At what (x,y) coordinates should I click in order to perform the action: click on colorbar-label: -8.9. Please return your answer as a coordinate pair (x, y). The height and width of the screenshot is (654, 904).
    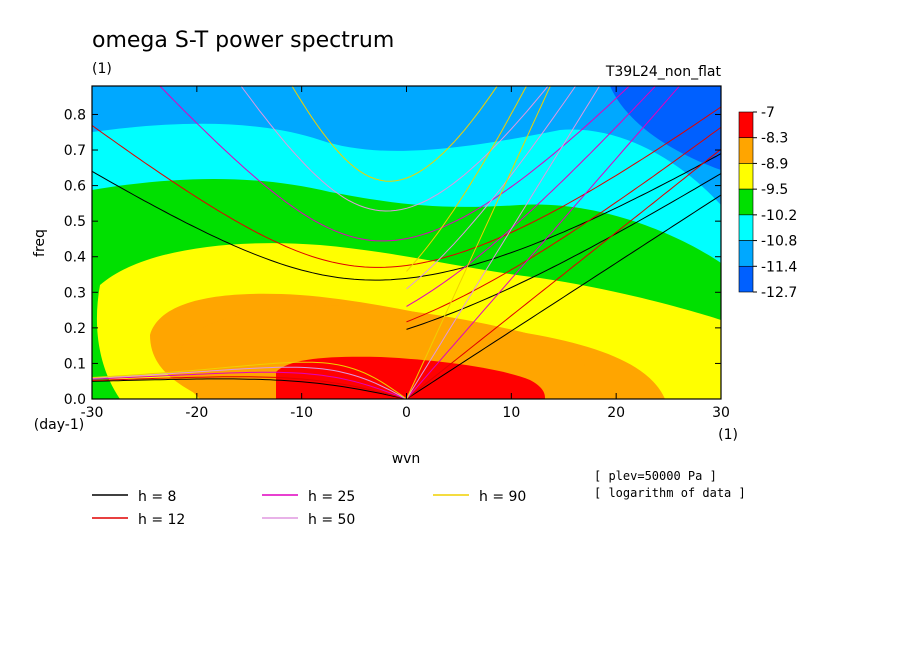
    Looking at the image, I should click on (774, 164).